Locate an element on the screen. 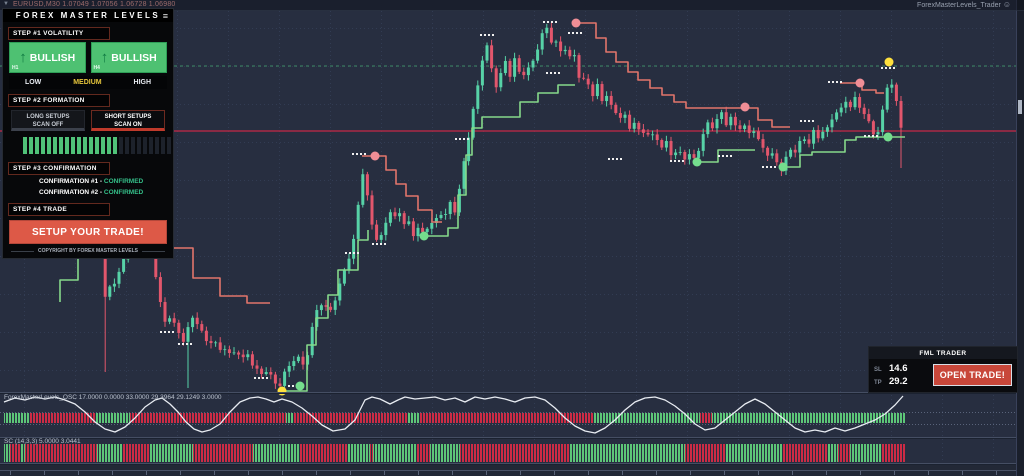 The image size is (1024, 476). level-high: HIGH is located at coordinates (142, 82).